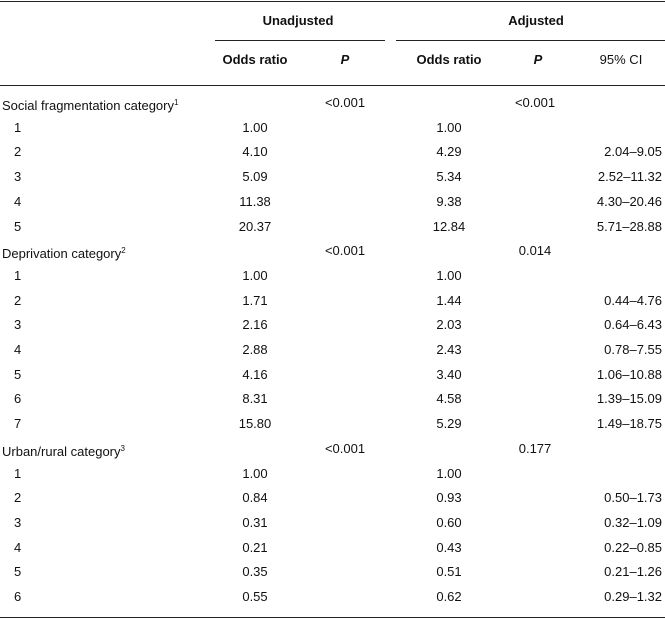  What do you see at coordinates (535, 251) in the screenshot?
I see `p-value: 0.014` at bounding box center [535, 251].